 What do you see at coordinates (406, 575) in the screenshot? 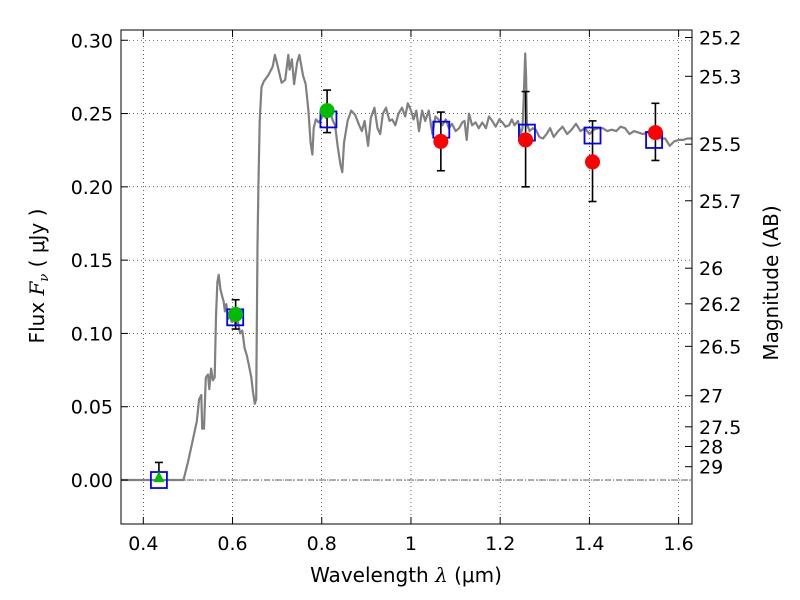
I see `x-axis-label: Wavelength λ (μm)` at bounding box center [406, 575].